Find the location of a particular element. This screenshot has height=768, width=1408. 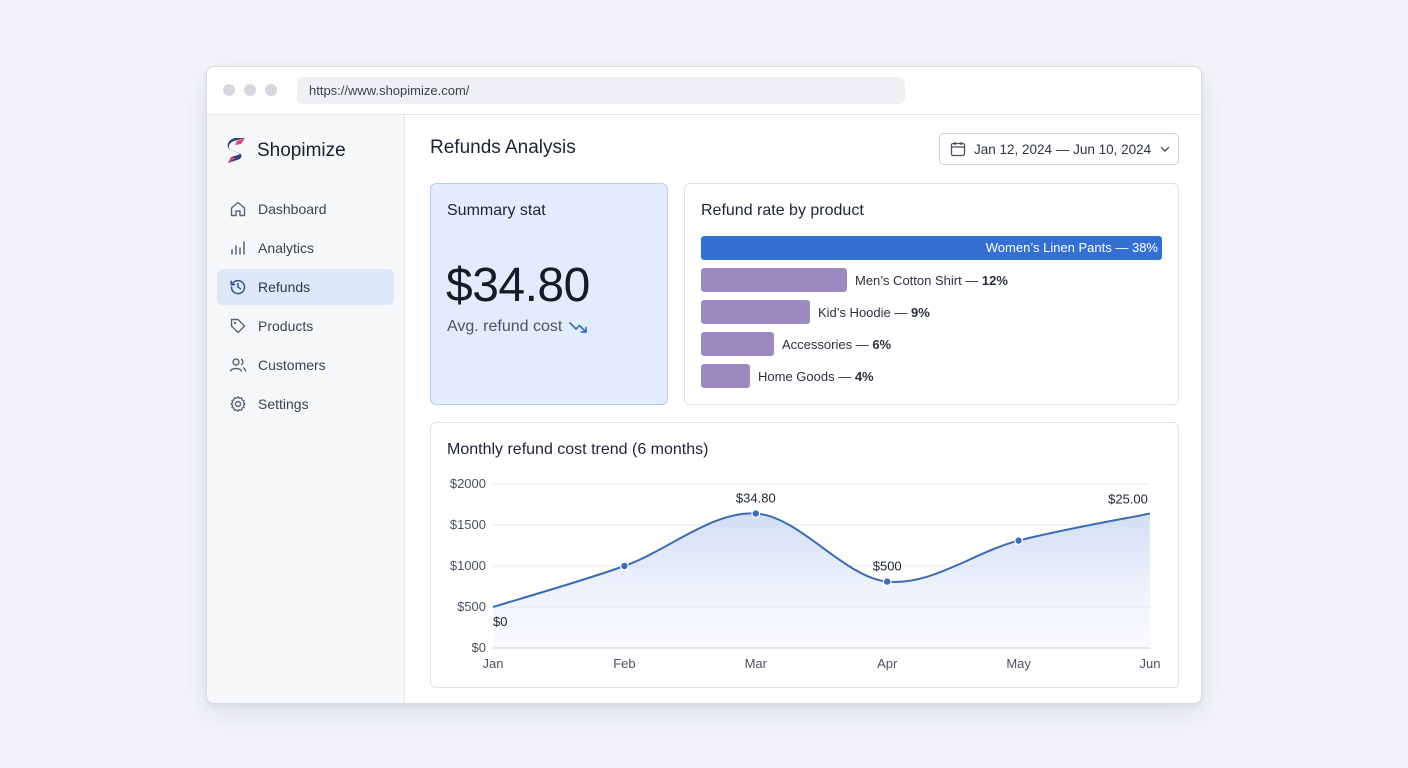

window-maximize-dot is located at coordinates (271, 90).